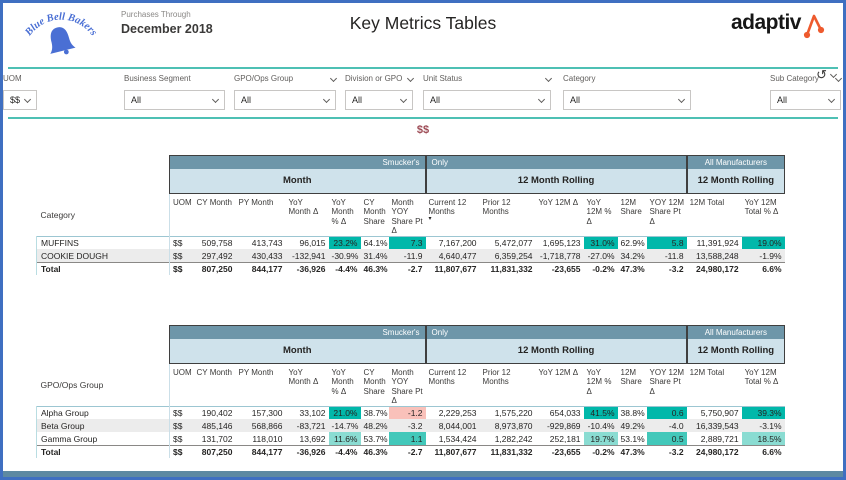 The height and width of the screenshot is (480, 846). I want to click on filter-dropdown-sub-category: All, so click(805, 100).